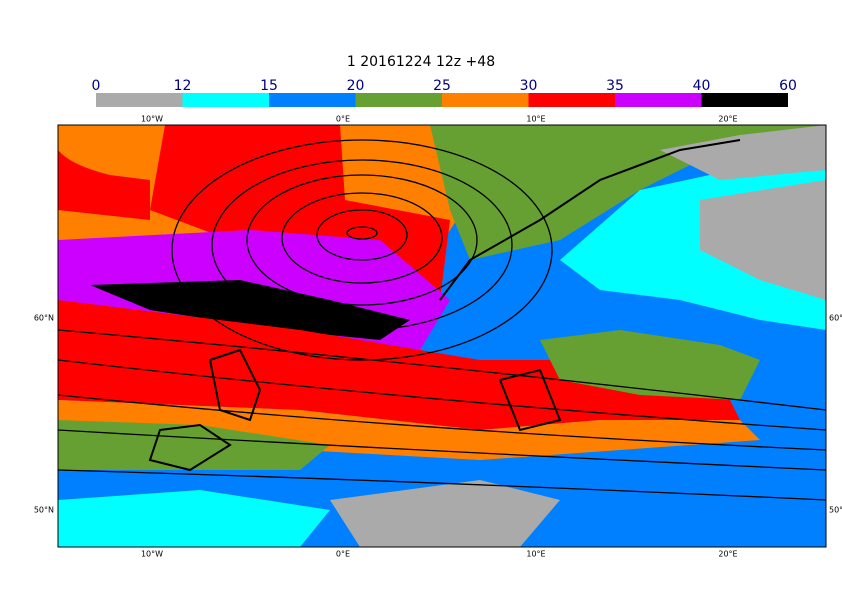  What do you see at coordinates (615, 86) in the screenshot?
I see `colorbar-tick-label: 35` at bounding box center [615, 86].